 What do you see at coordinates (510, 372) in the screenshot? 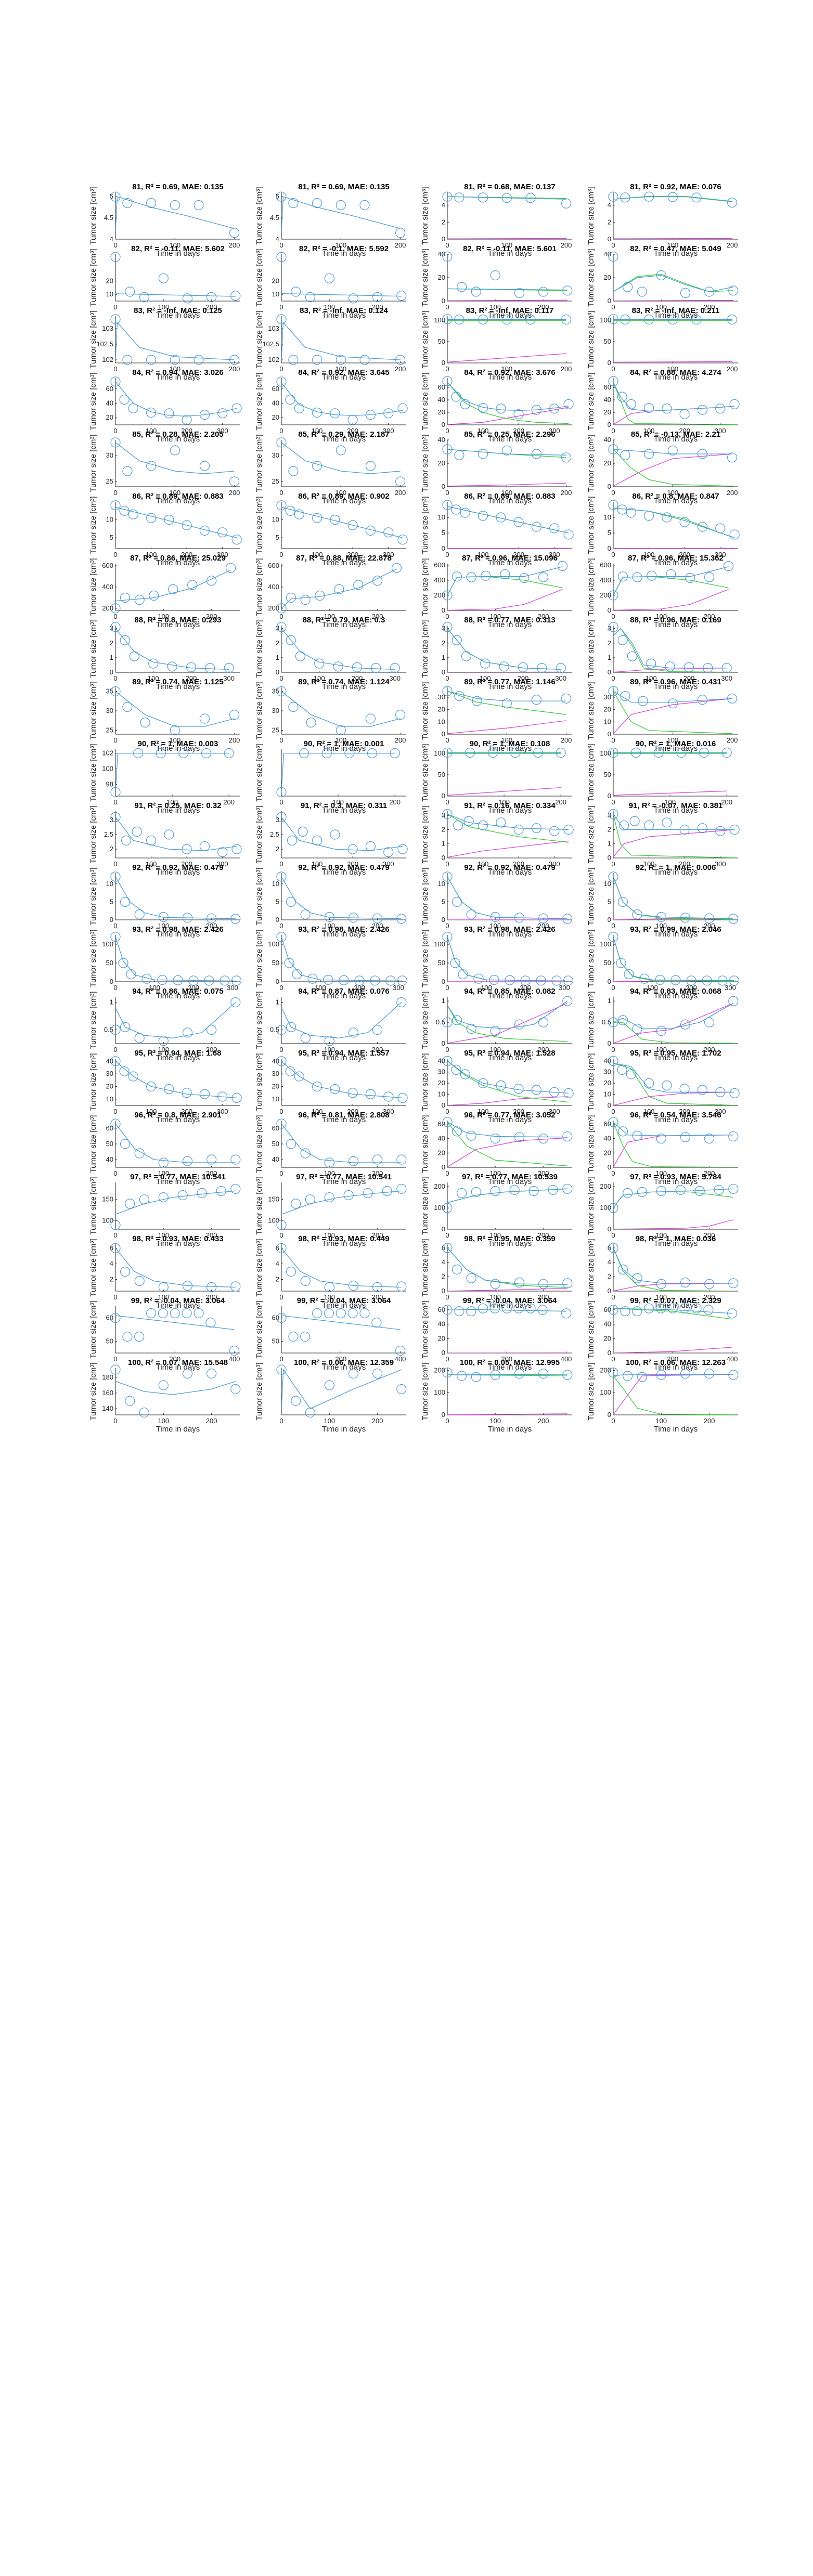
I see `subplot-title: 84, R² = 0.92, MAE: 3.676` at bounding box center [510, 372].